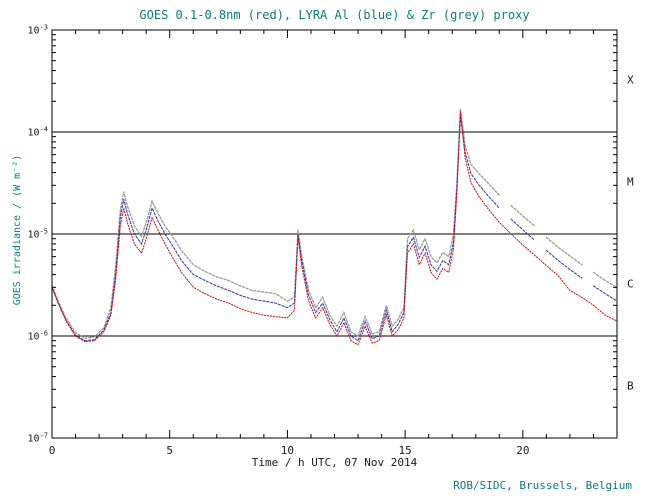 The width and height of the screenshot is (650, 500). I want to click on x-tick-label: 0, so click(52, 450).